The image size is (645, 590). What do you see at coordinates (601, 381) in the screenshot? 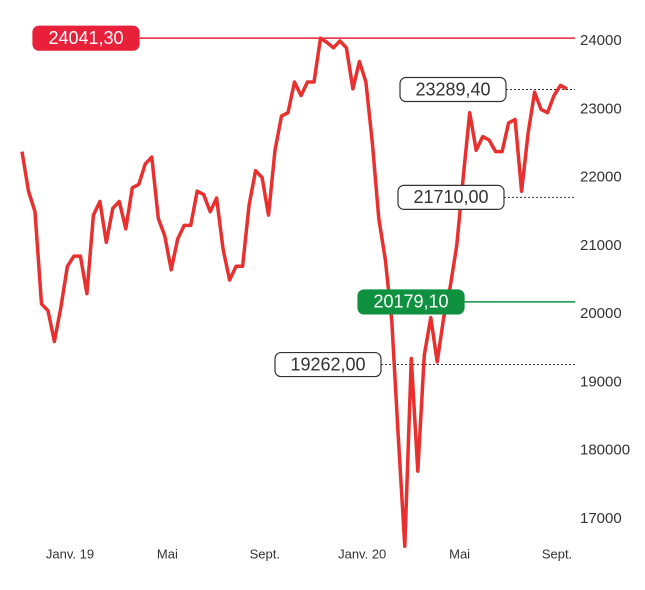
I see `y-tick-label: 19000` at bounding box center [601, 381].